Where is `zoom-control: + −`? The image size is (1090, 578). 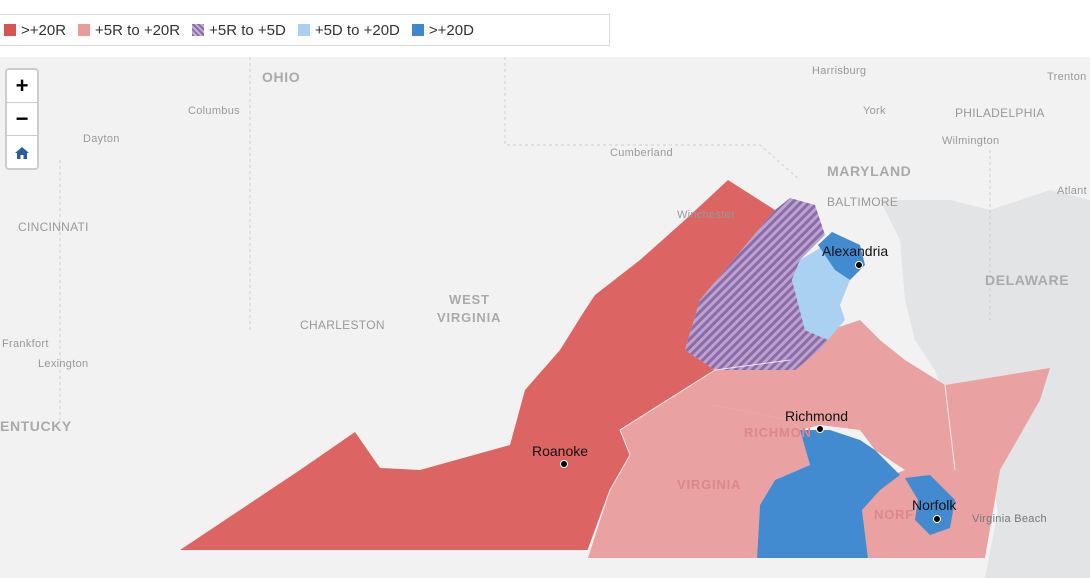
zoom-control: + − is located at coordinates (22, 119).